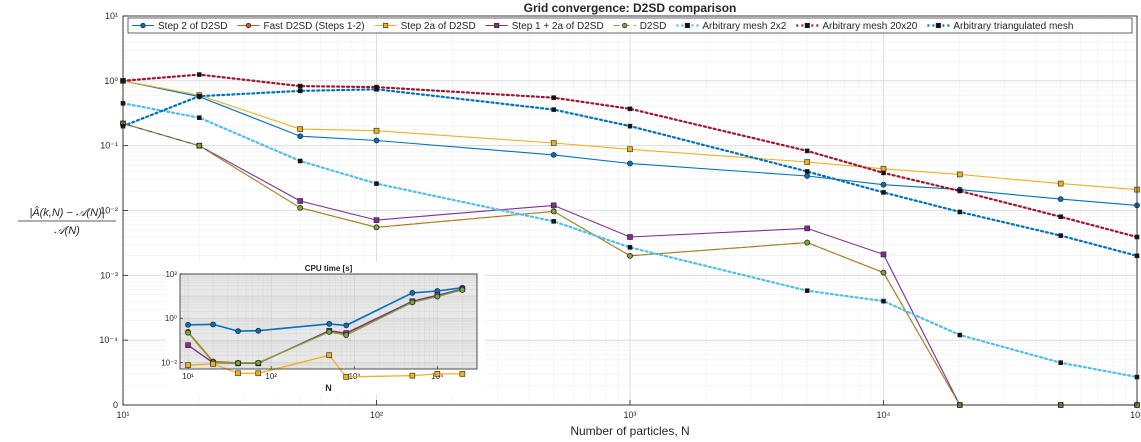 The image size is (1141, 442). Describe the element at coordinates (66, 212) in the screenshot. I see `y-axis-title-numerator: |Â(k,N) − 𝒜(N)|` at that location.